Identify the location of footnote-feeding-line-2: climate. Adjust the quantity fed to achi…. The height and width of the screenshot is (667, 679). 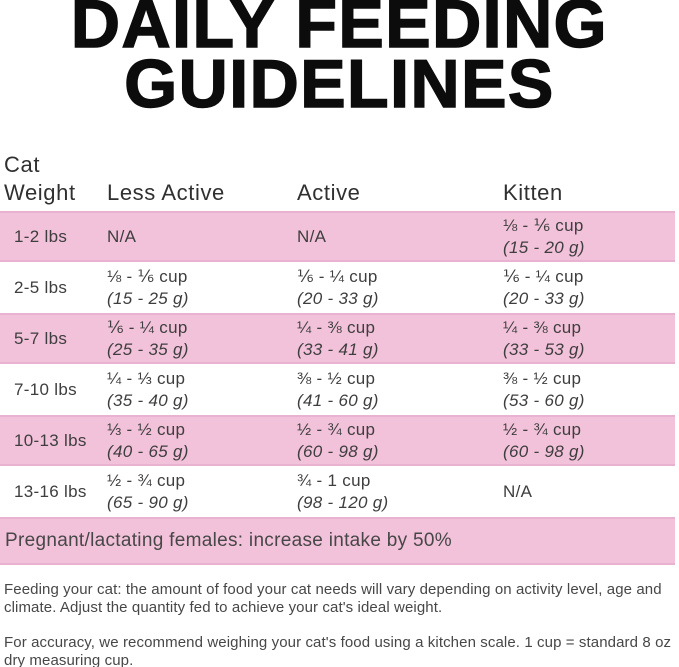
(223, 607).